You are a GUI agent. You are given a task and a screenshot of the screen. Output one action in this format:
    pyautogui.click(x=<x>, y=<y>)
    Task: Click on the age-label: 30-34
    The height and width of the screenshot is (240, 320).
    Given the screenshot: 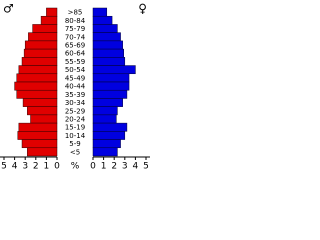 What is the action you would take?
    pyautogui.click(x=75, y=103)
    